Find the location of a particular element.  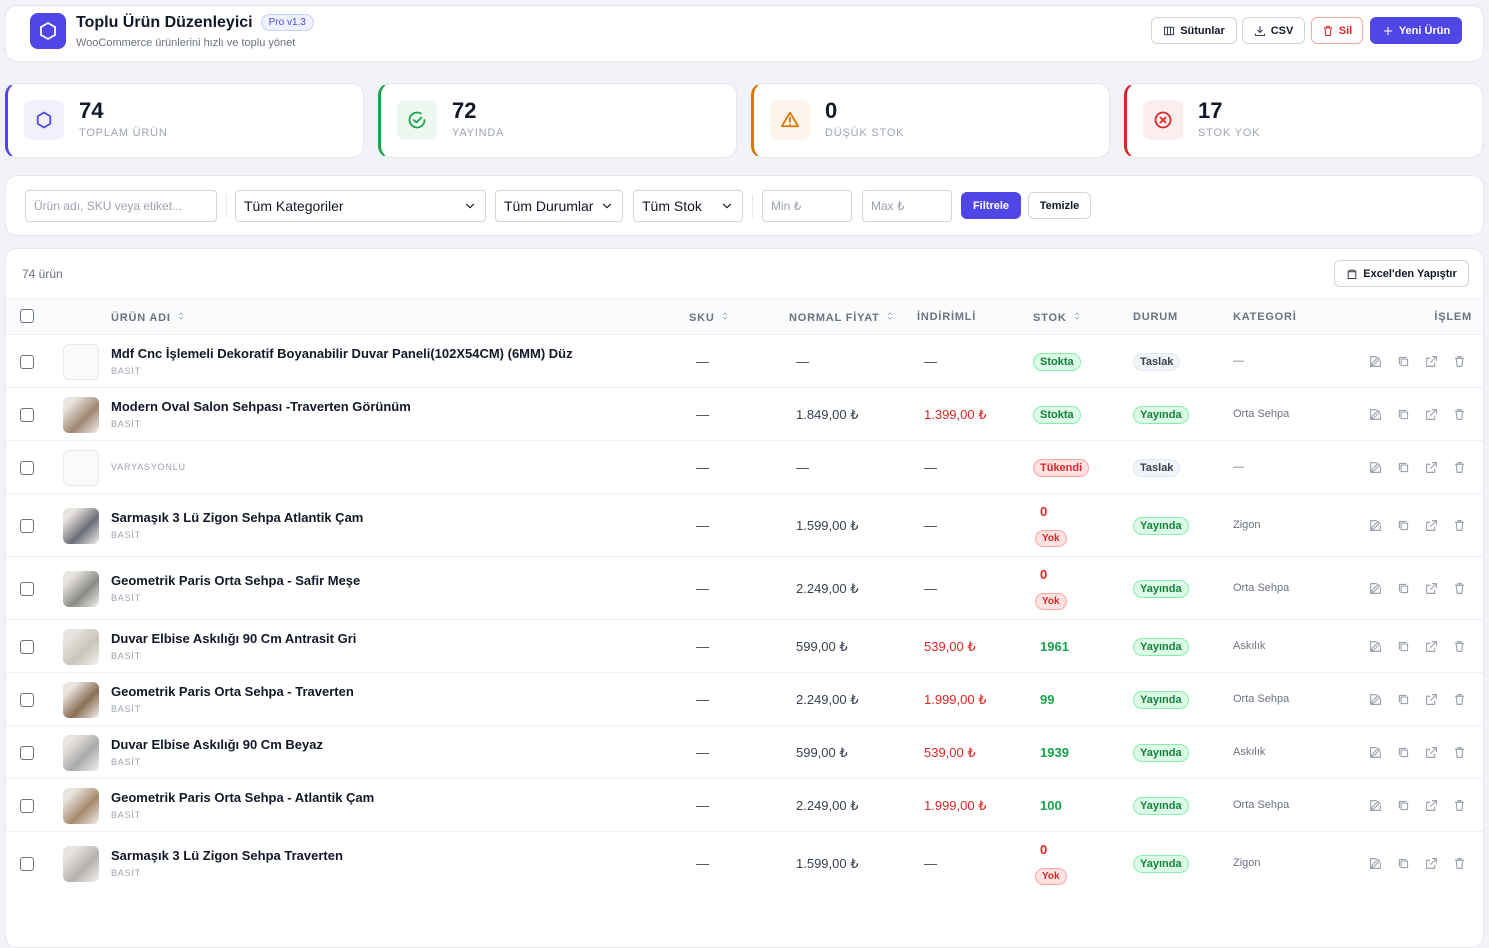

product-name: Geometrik Paris Orta Sehpa - Safir Meşe is located at coordinates (236, 580).